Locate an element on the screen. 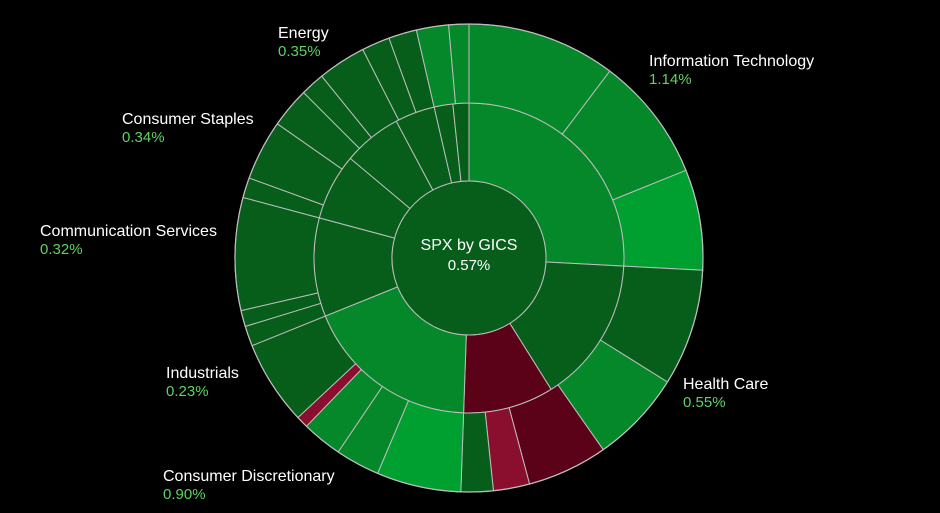  sector-name: Information Technology is located at coordinates (731, 61).